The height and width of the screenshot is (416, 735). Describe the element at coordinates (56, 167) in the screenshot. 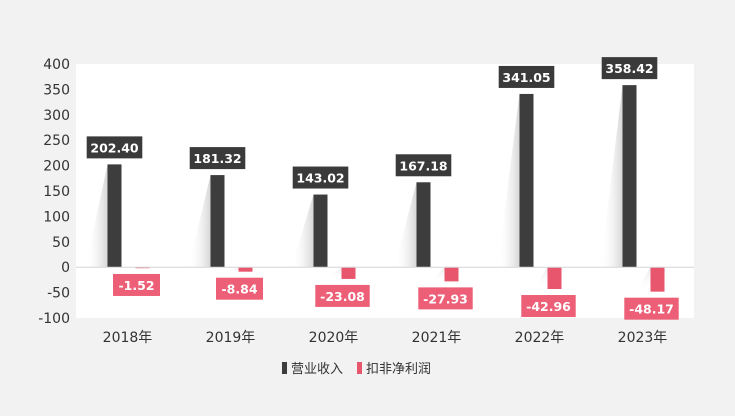

I see `y-tick-label: 200` at that location.